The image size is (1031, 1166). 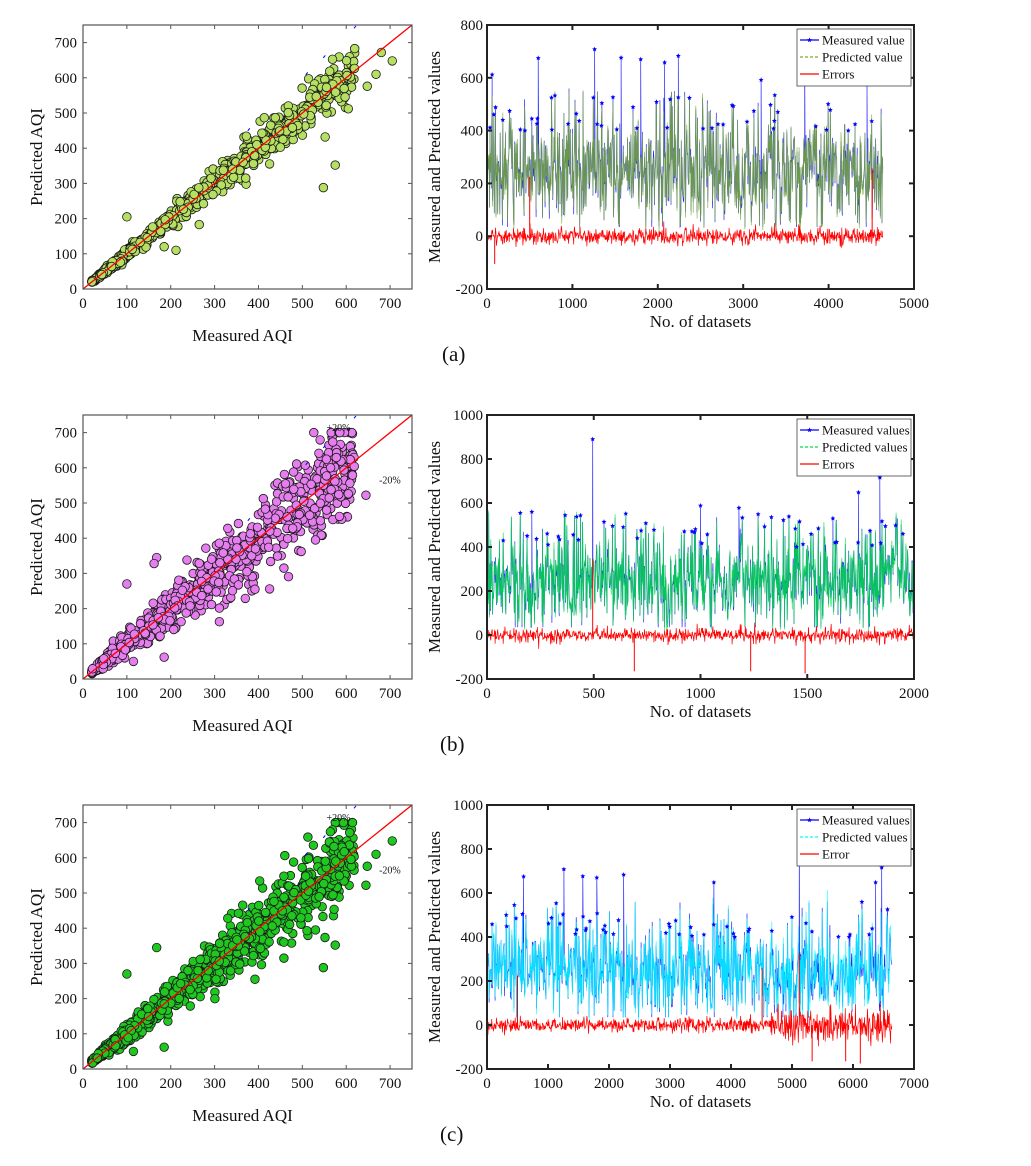 What do you see at coordinates (670, 1084) in the screenshot?
I see `x-tick-label: 3000` at bounding box center [670, 1084].